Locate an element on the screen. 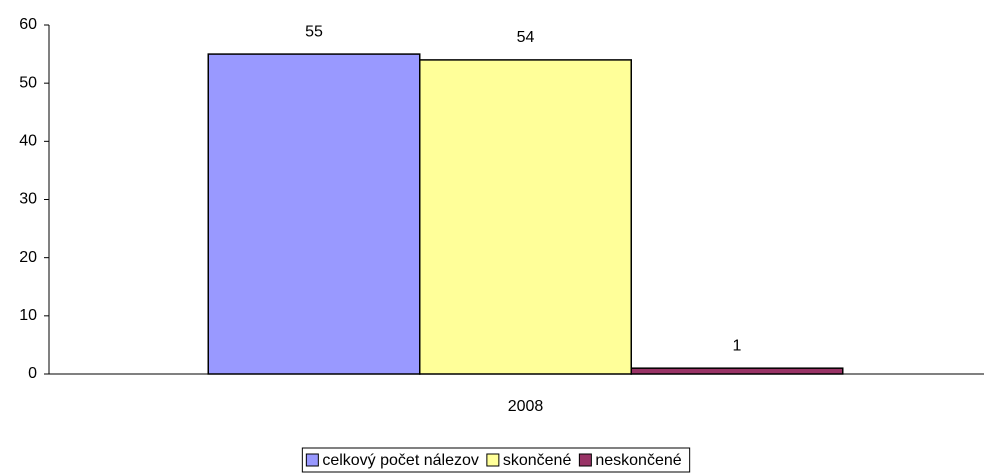  legend-label: neskončené is located at coordinates (638, 460).